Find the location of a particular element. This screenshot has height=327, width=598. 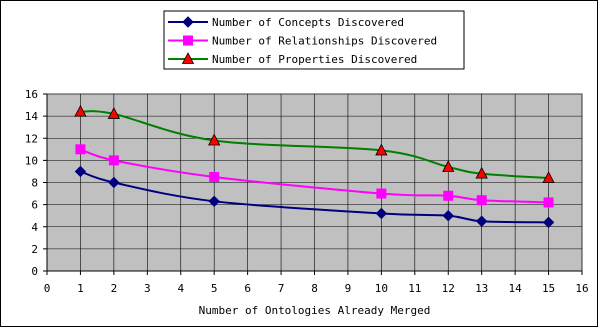

legend-label-0: Number of Concepts Discovered is located at coordinates (308, 22).